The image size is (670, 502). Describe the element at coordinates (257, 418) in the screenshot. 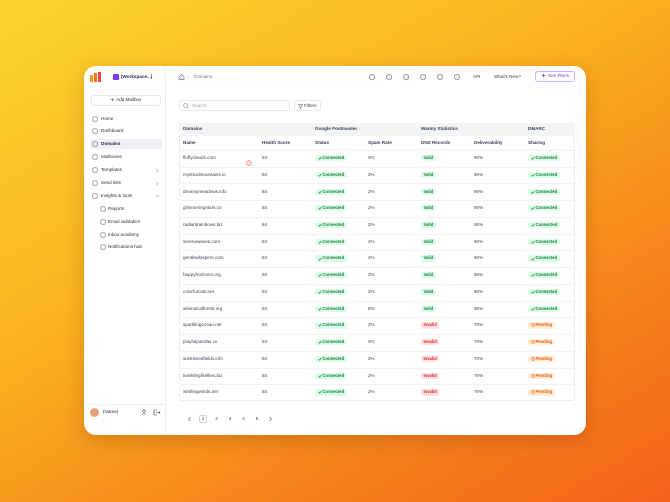

I see `page-button: 5` at that location.